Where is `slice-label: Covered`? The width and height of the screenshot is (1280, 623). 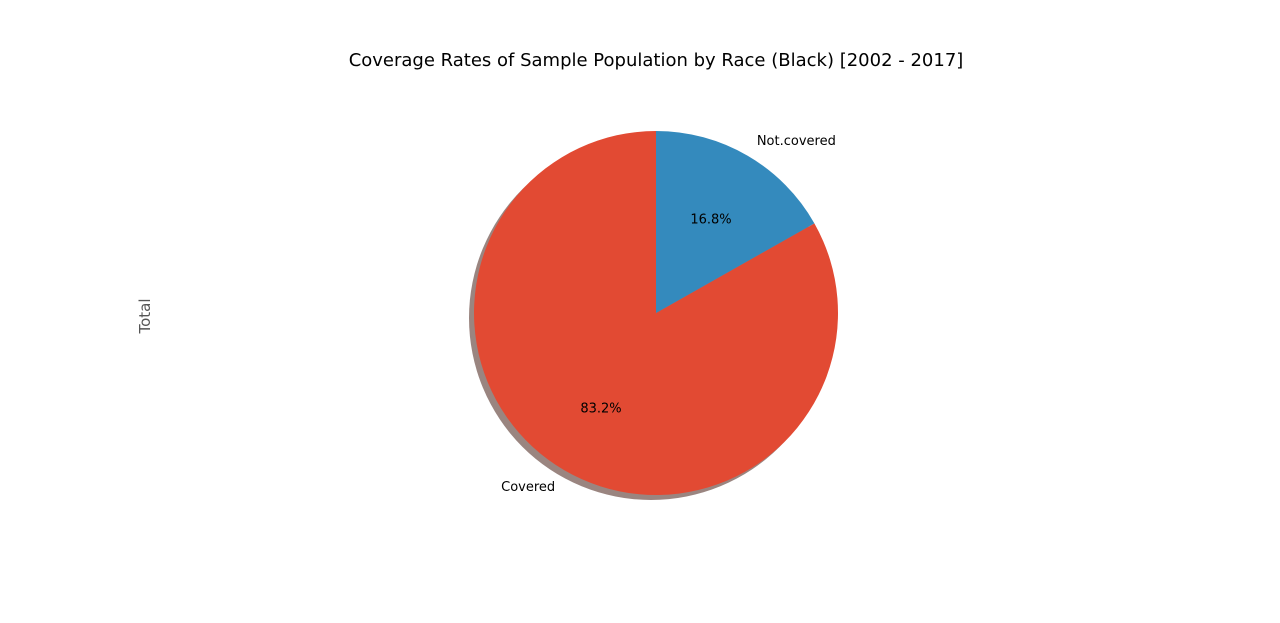
slice-label: Covered is located at coordinates (528, 487).